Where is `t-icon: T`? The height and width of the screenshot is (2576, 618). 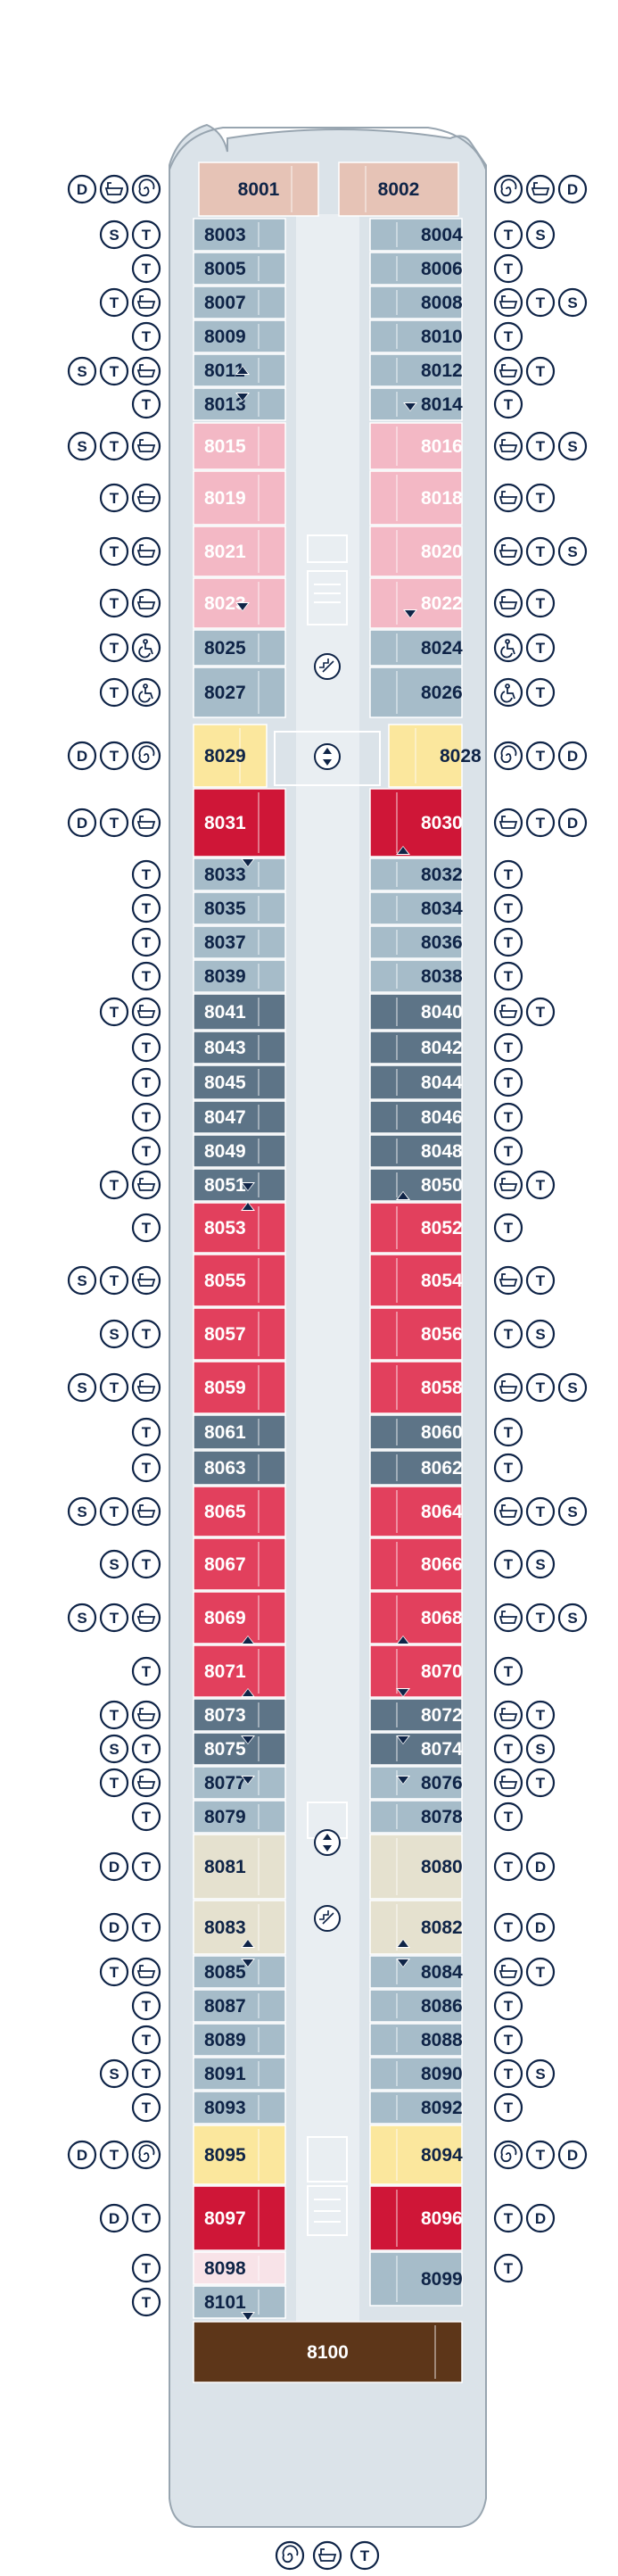
t-icon: T is located at coordinates (114, 446).